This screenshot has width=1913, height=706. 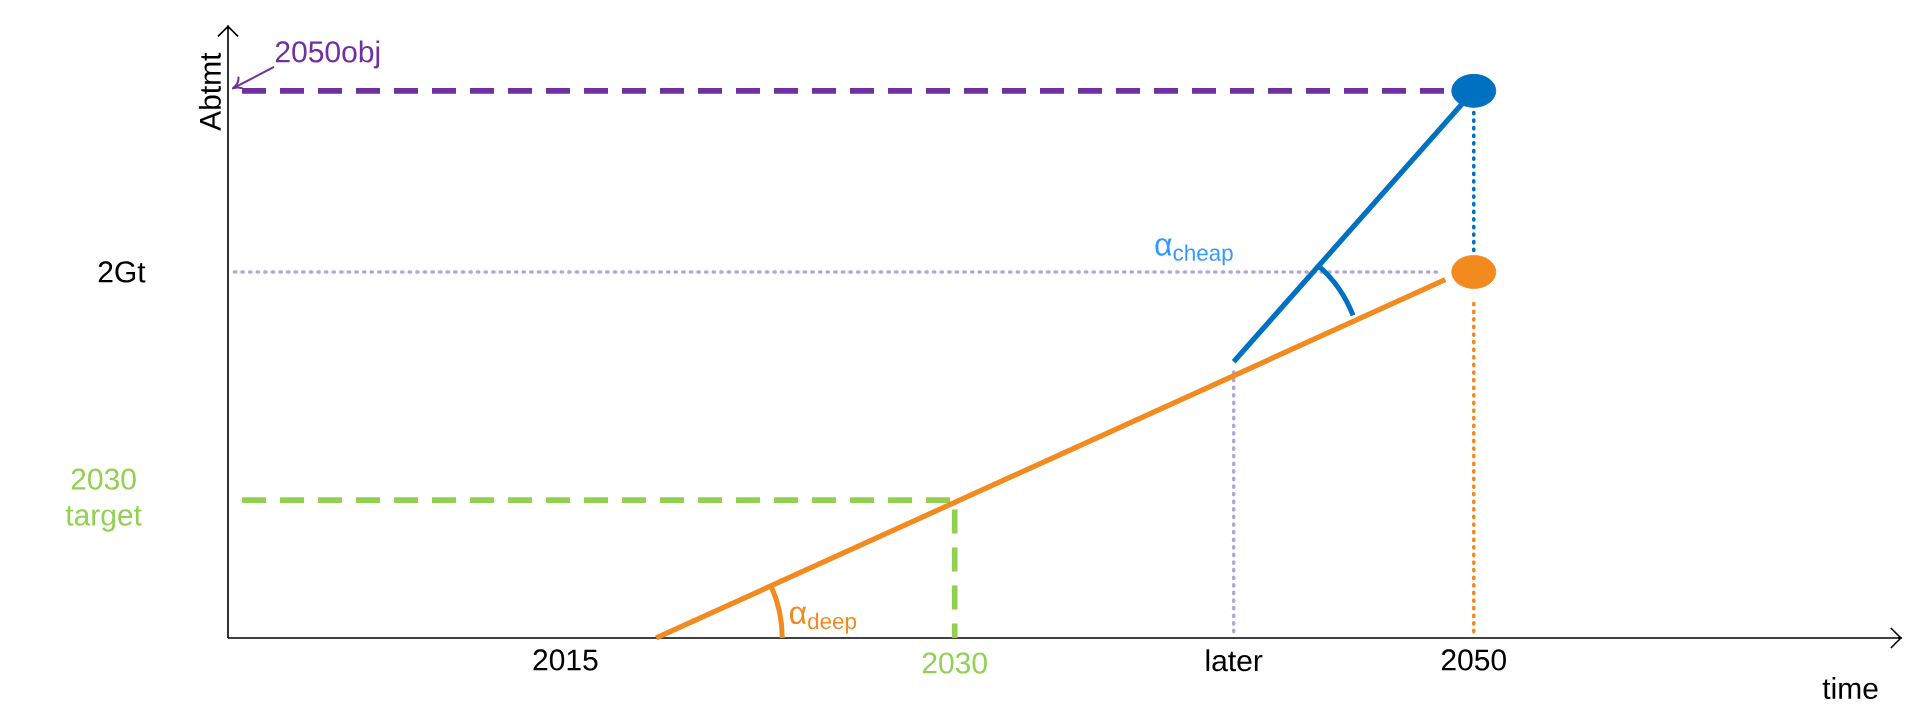 I want to click on x-tick-label: 2015, so click(x=565, y=660).